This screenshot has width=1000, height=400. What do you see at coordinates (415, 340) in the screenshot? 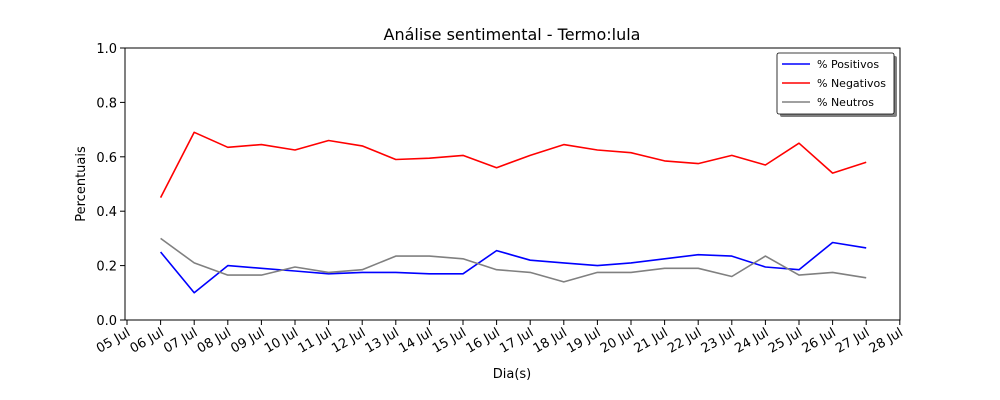
I see `x-tick-label: 14 Jul` at bounding box center [415, 340].